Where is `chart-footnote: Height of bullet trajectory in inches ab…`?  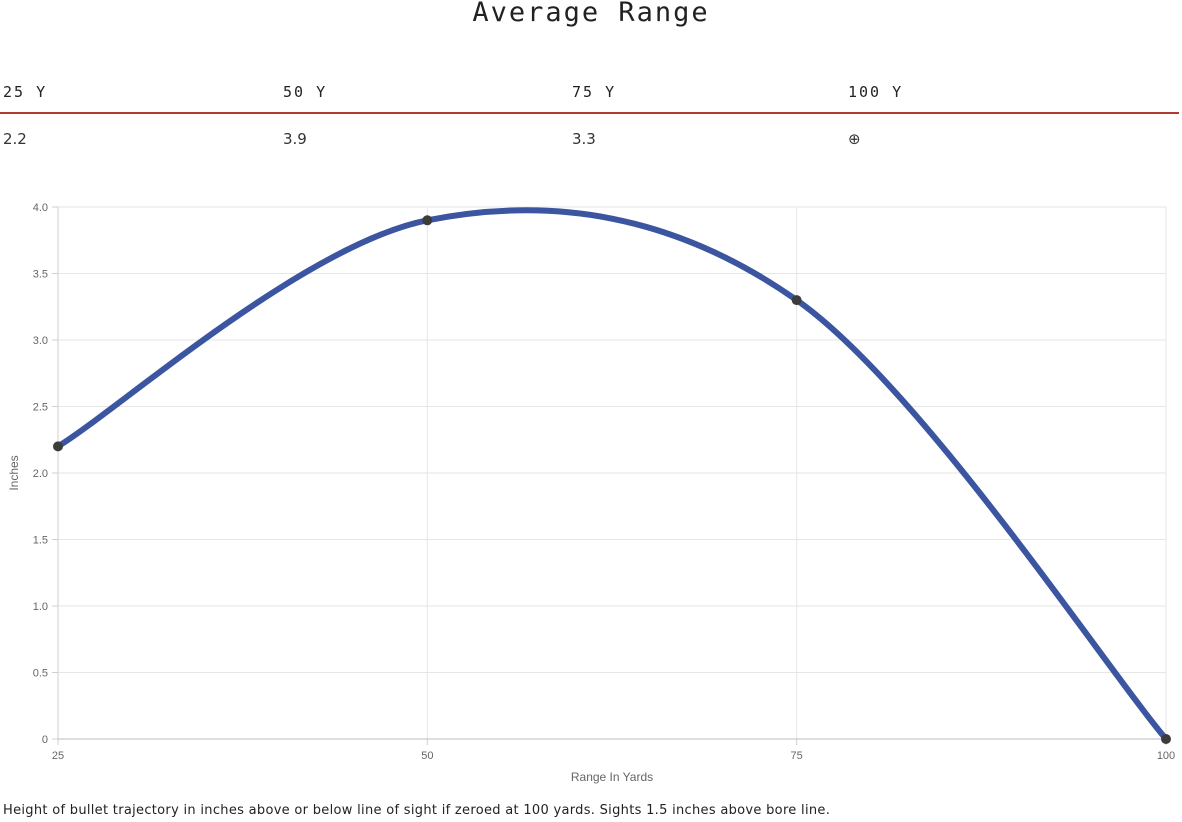
chart-footnote: Height of bullet trajectory in inches ab… is located at coordinates (417, 810).